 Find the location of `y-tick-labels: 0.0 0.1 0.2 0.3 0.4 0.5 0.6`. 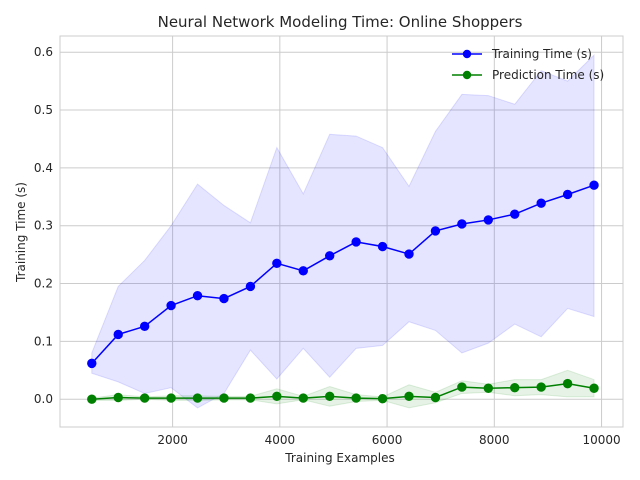

y-tick-labels: 0.0 0.1 0.2 0.3 0.4 0.5 0.6 is located at coordinates (43, 225).